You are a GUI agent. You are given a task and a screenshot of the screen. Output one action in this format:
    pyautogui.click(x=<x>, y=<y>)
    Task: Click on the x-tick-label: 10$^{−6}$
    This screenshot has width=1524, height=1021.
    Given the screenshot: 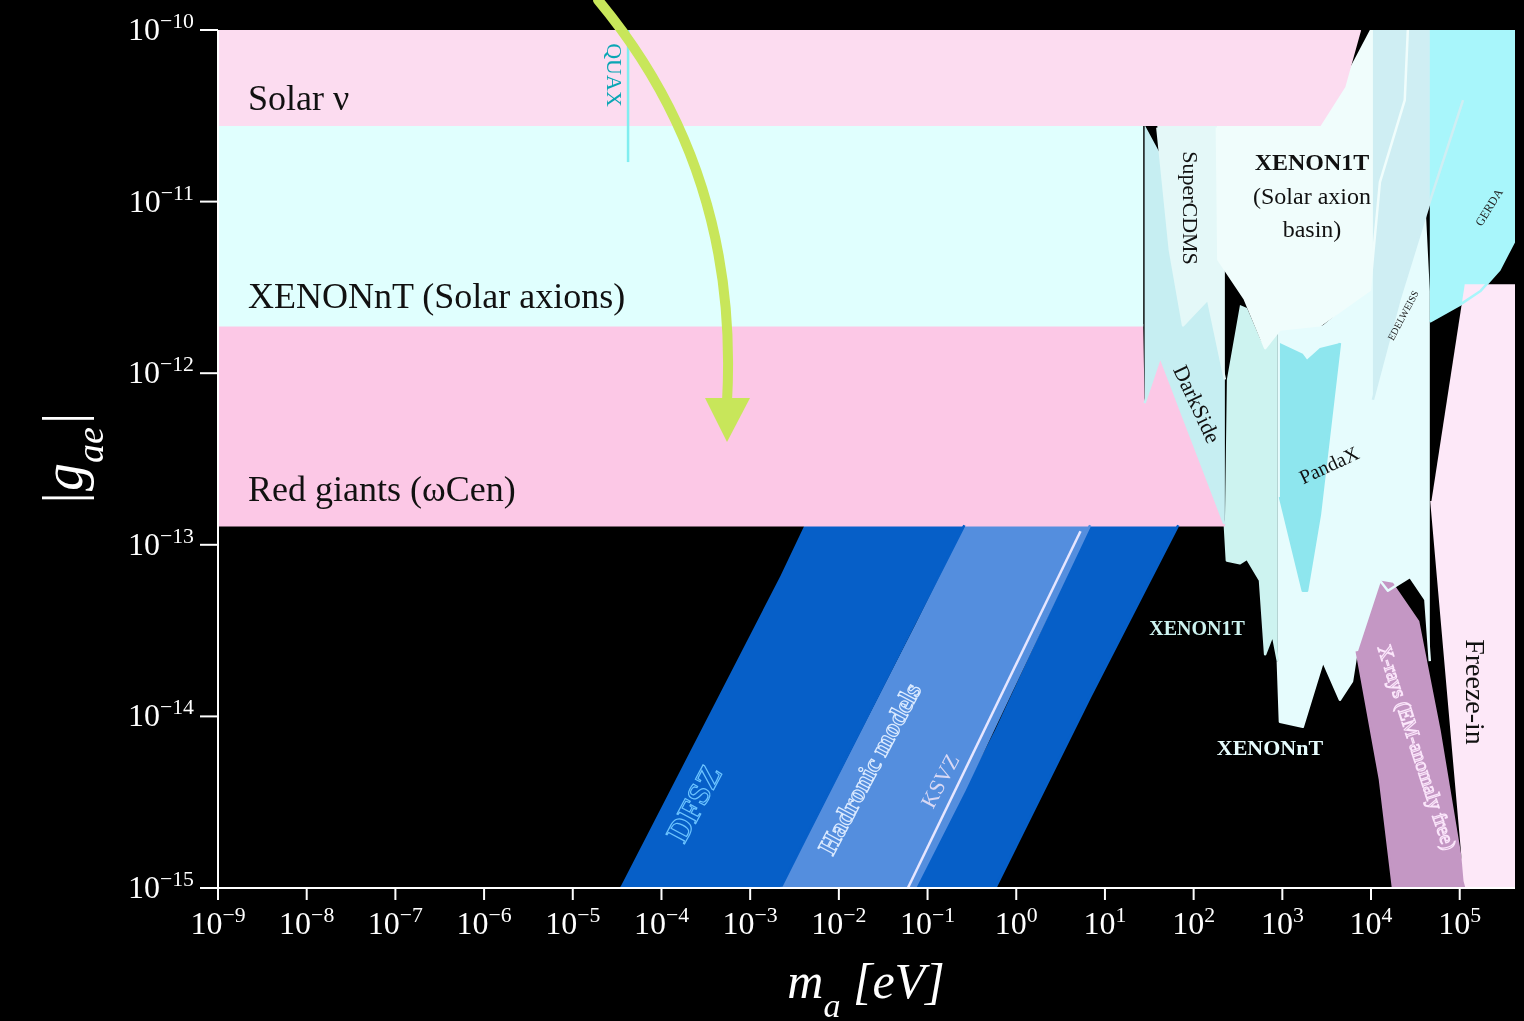 What is the action you would take?
    pyautogui.click(x=484, y=922)
    